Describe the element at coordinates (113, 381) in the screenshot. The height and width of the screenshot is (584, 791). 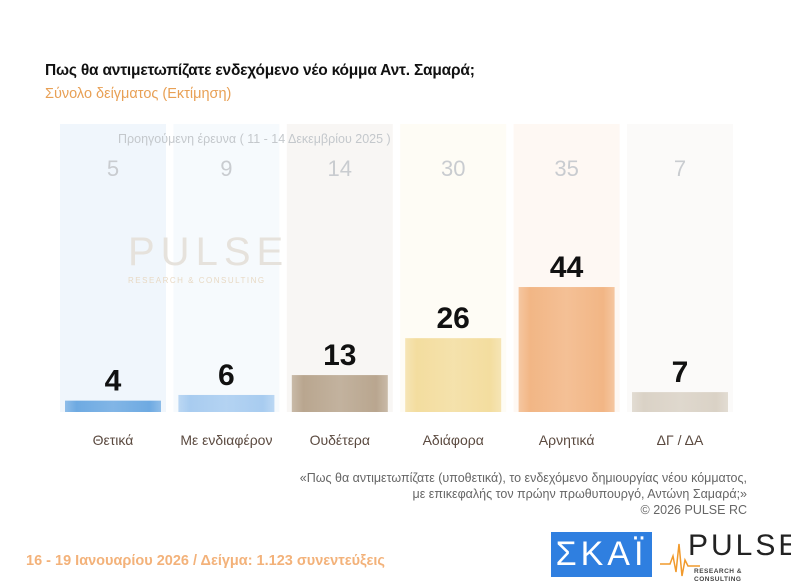
I see `value-label: 4` at that location.